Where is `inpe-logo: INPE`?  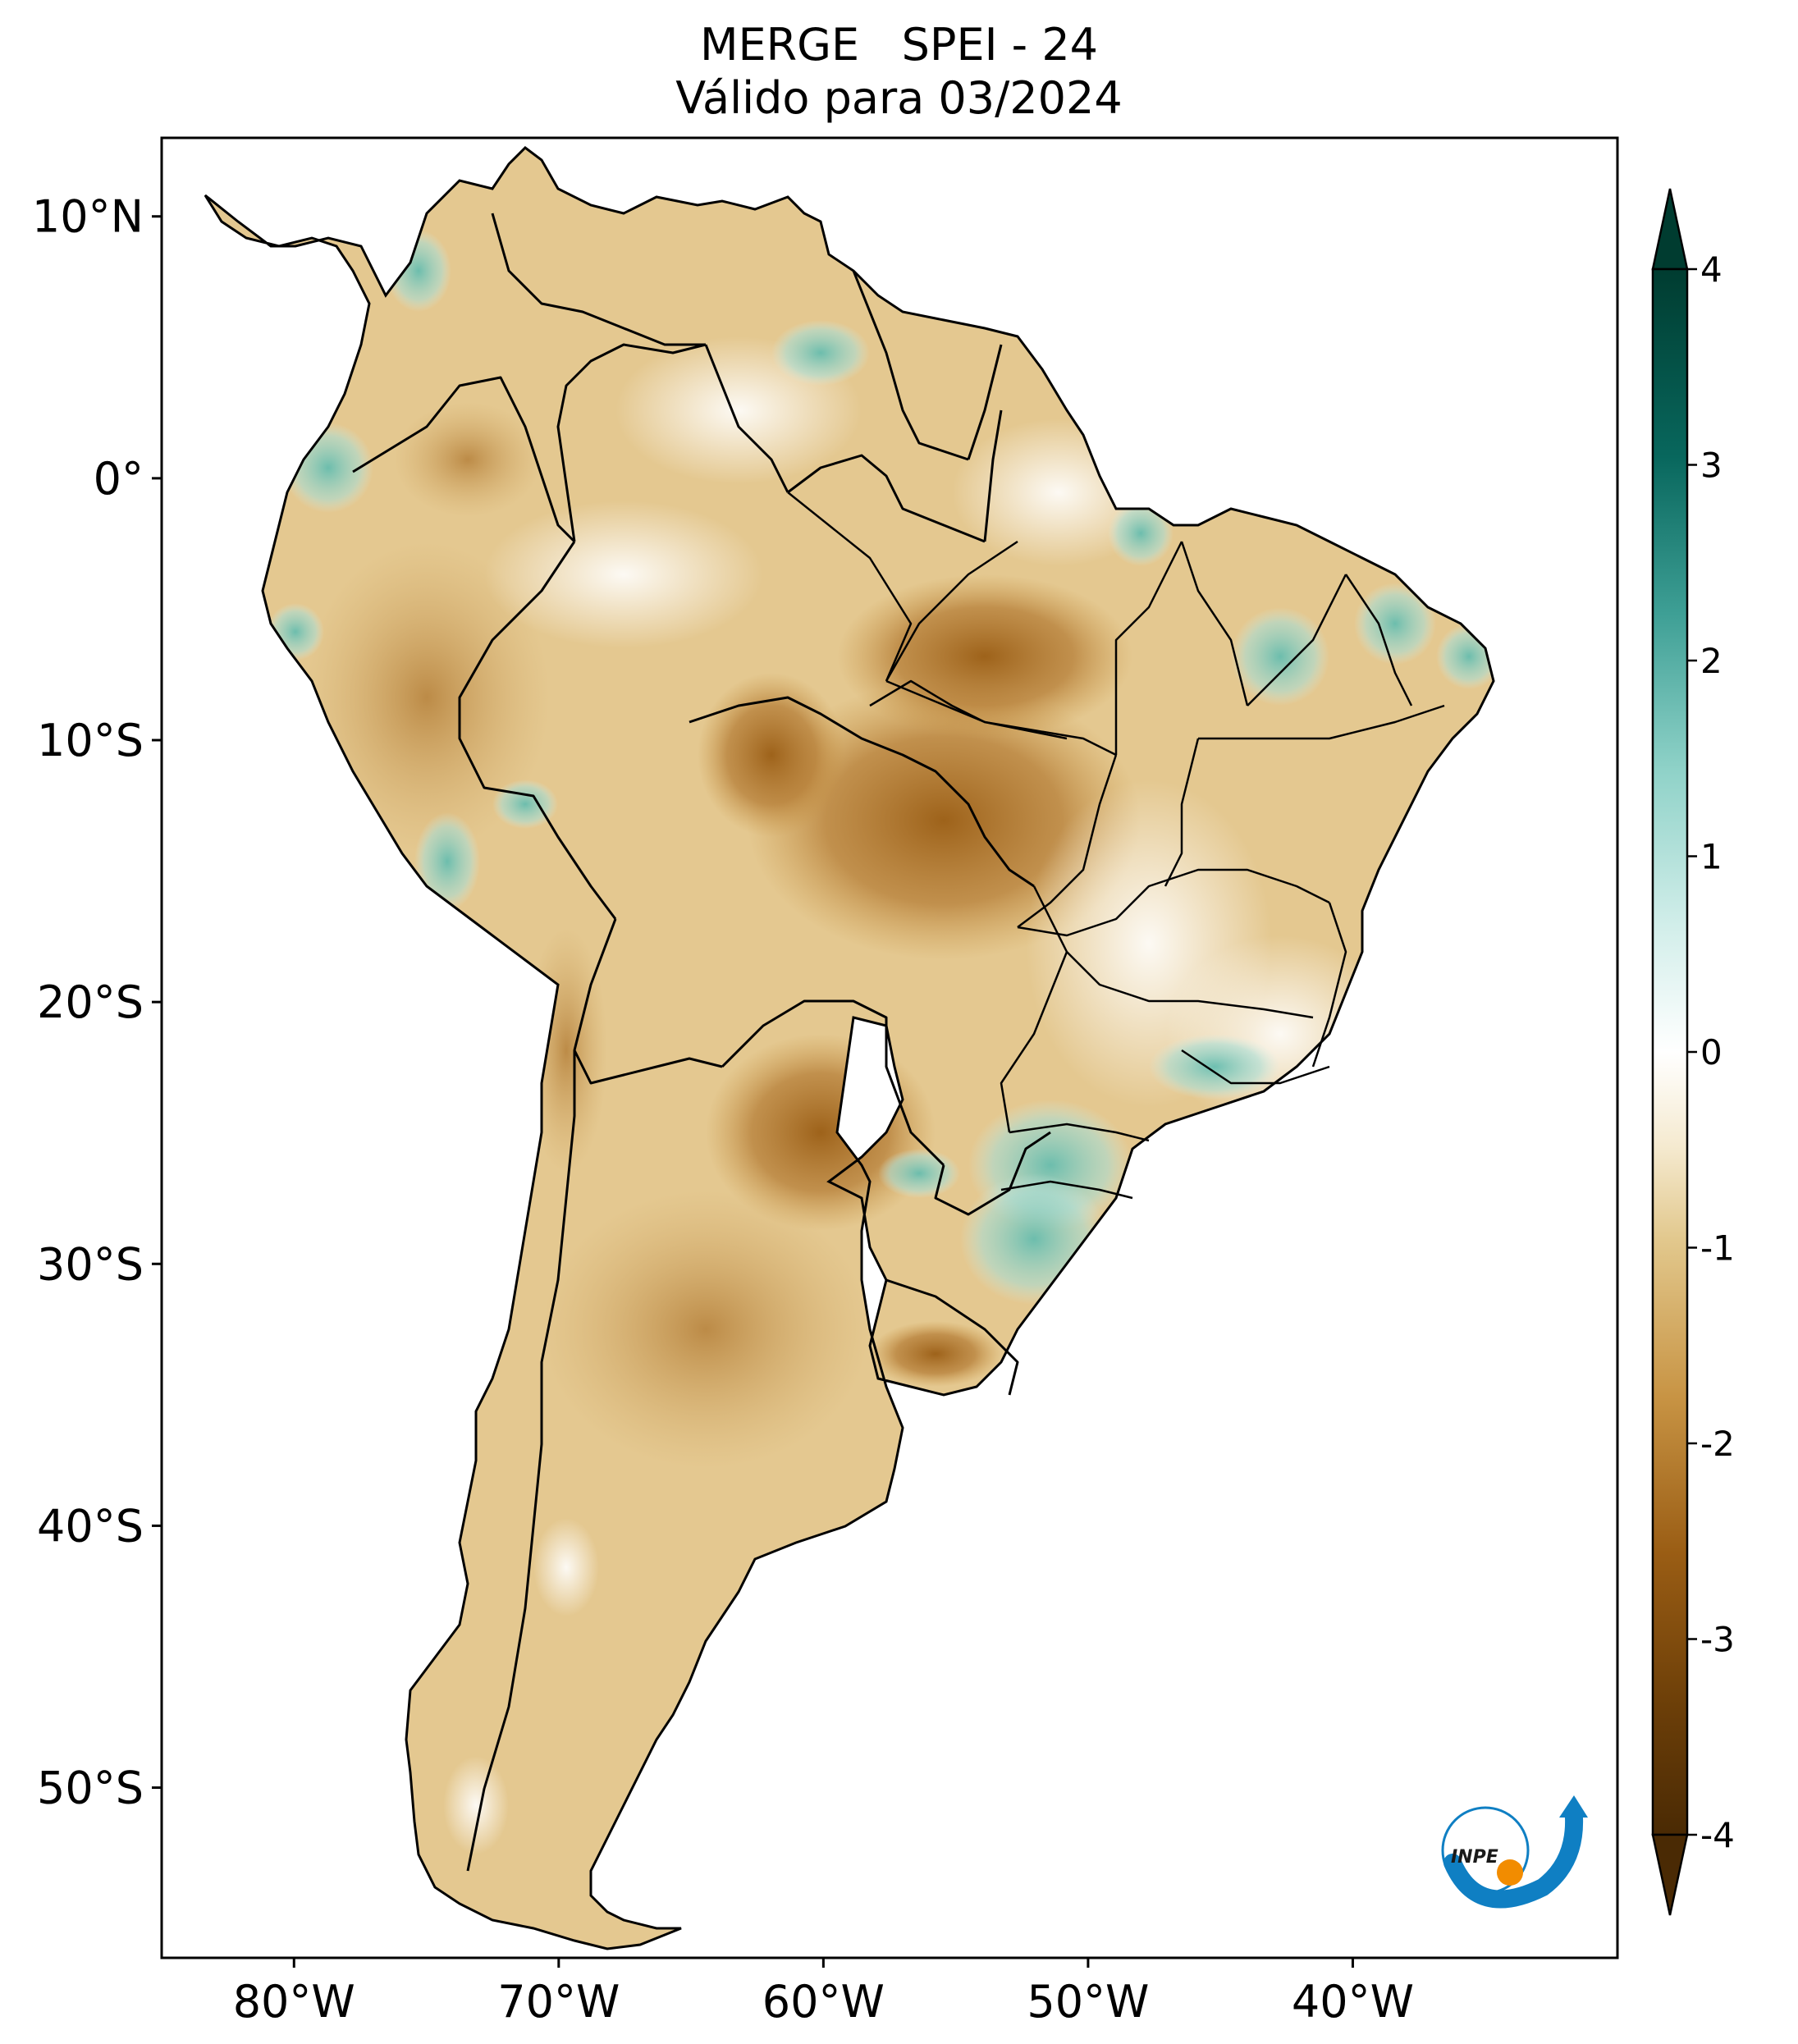 inpe-logo: INPE is located at coordinates (1514, 1852).